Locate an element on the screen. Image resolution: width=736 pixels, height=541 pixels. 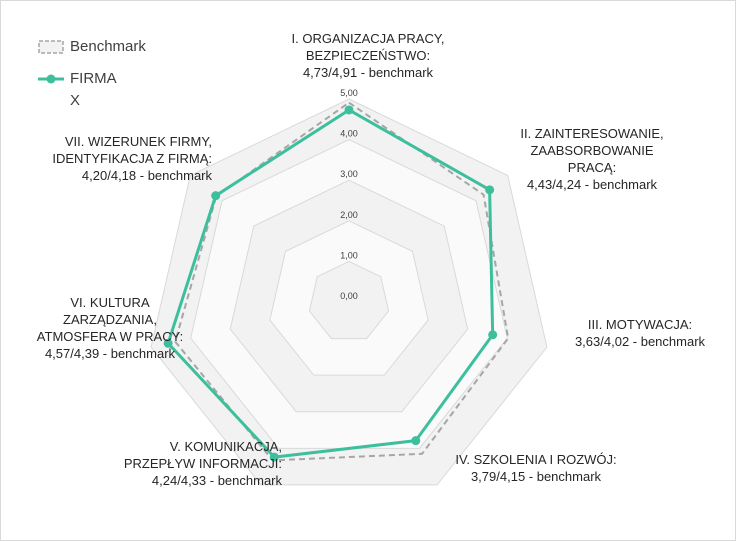
tick-label-3: 3,00 is located at coordinates (349, 174).